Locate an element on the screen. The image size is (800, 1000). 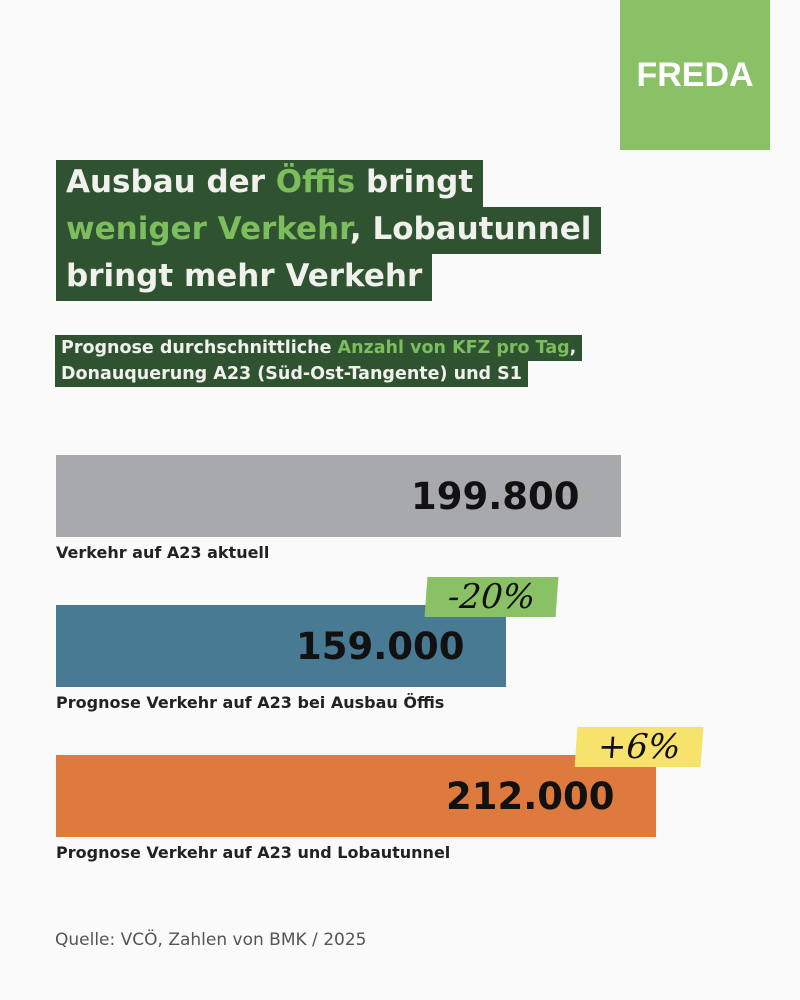
source-note: Quelle: VCÖ, Zahlen von BMK / 2025 is located at coordinates (211, 940).